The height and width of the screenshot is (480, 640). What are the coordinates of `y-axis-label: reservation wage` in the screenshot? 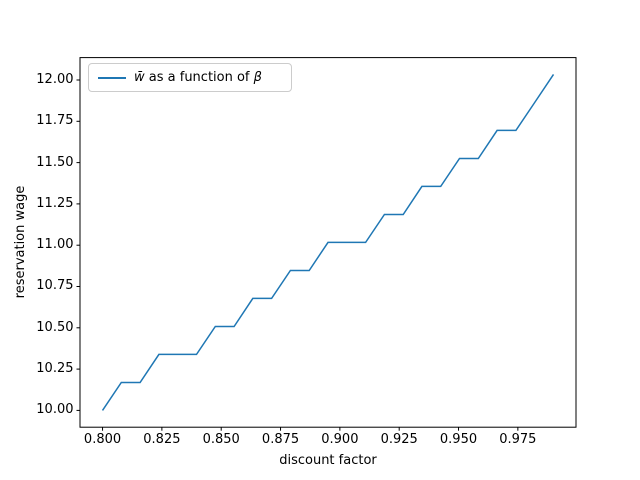 It's located at (20, 242).